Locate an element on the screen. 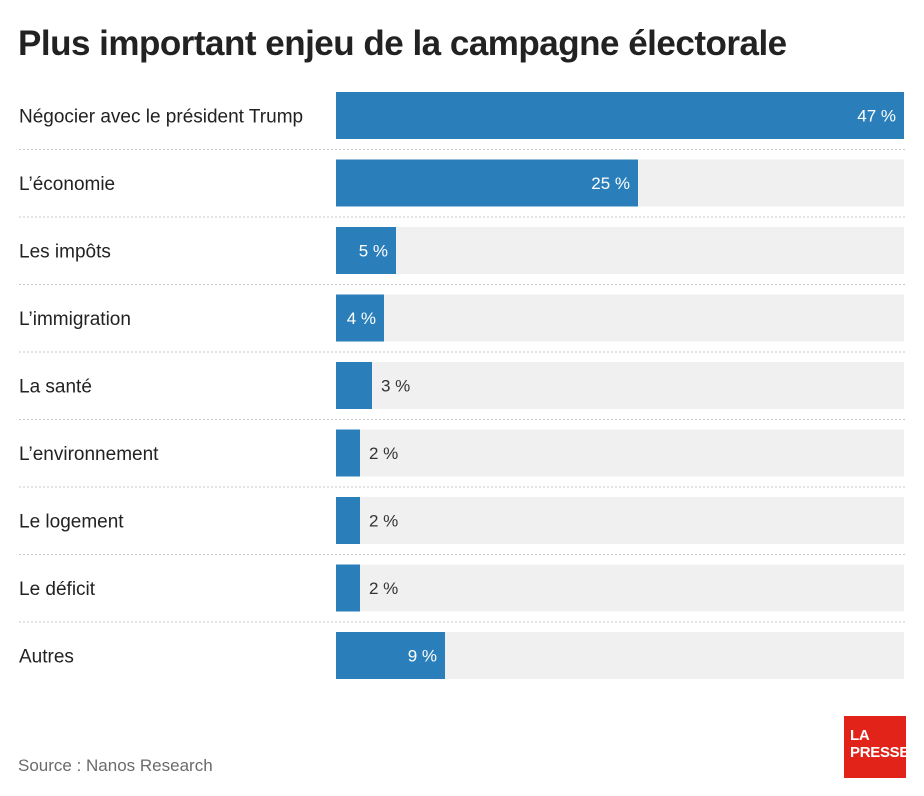 The width and height of the screenshot is (924, 796). category-label: Le logement is located at coordinates (71, 522).